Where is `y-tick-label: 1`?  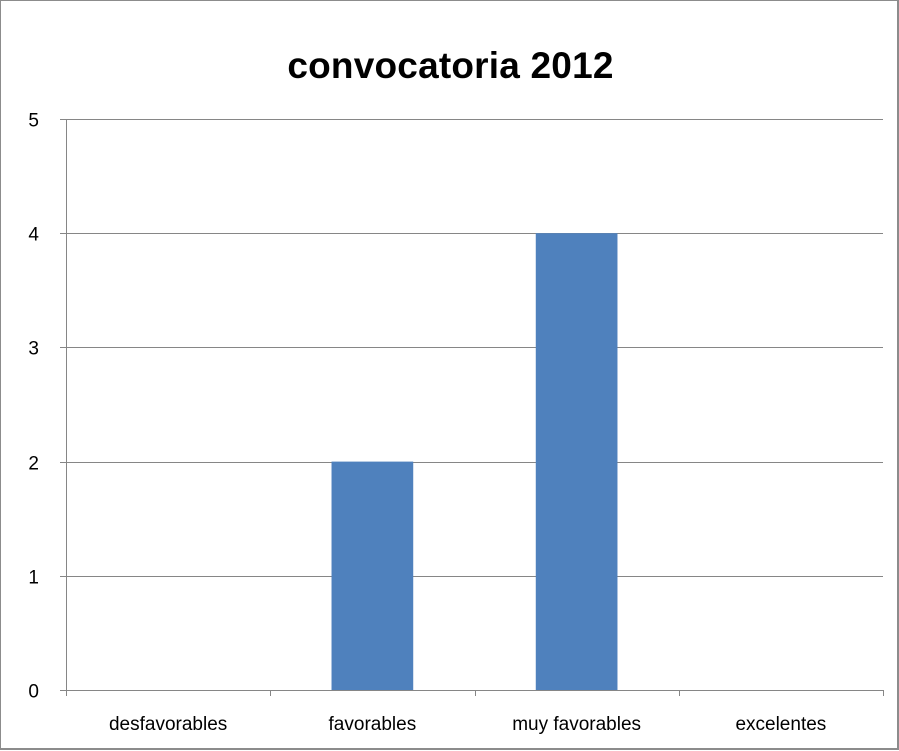
y-tick-label: 1 is located at coordinates (33, 578).